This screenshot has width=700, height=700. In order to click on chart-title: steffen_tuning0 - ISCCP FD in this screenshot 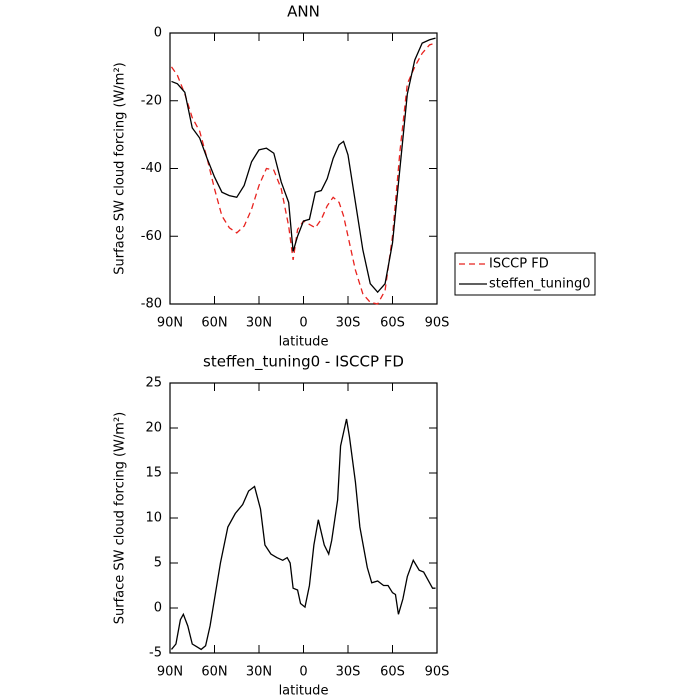, I will do `click(303, 362)`.